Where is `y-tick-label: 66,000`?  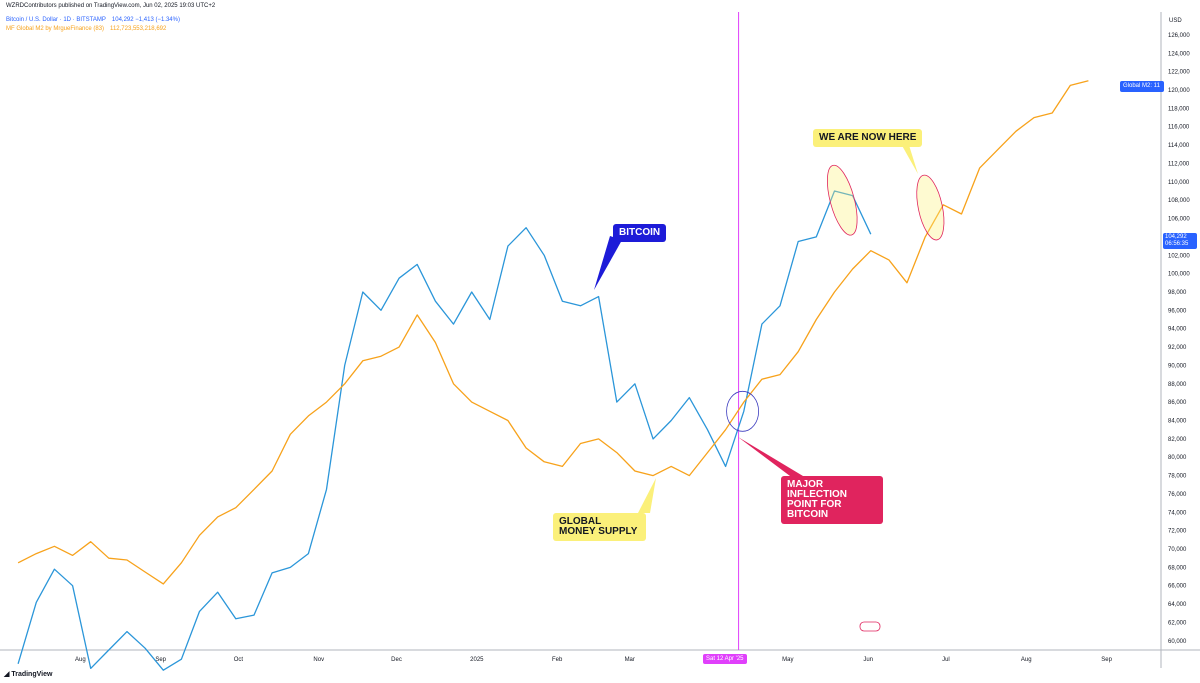 y-tick-label: 66,000 is located at coordinates (1177, 587).